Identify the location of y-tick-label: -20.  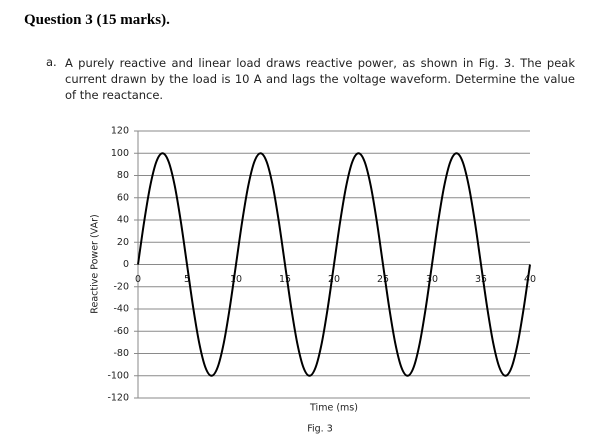
(121, 286).